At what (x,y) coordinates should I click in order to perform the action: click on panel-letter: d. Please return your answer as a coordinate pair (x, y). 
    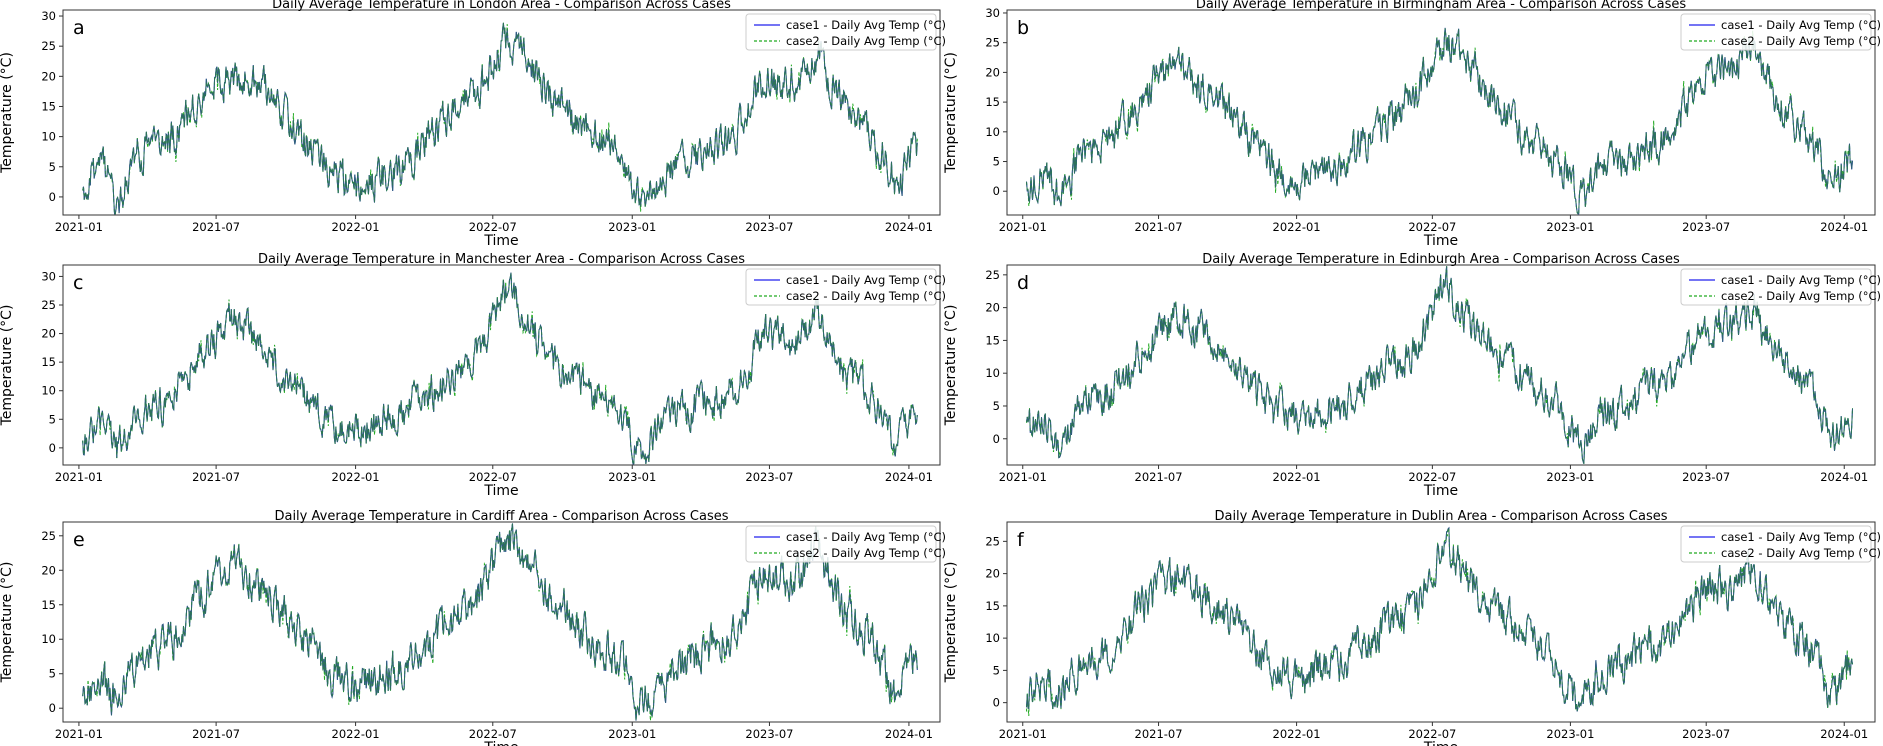
    Looking at the image, I should click on (1023, 283).